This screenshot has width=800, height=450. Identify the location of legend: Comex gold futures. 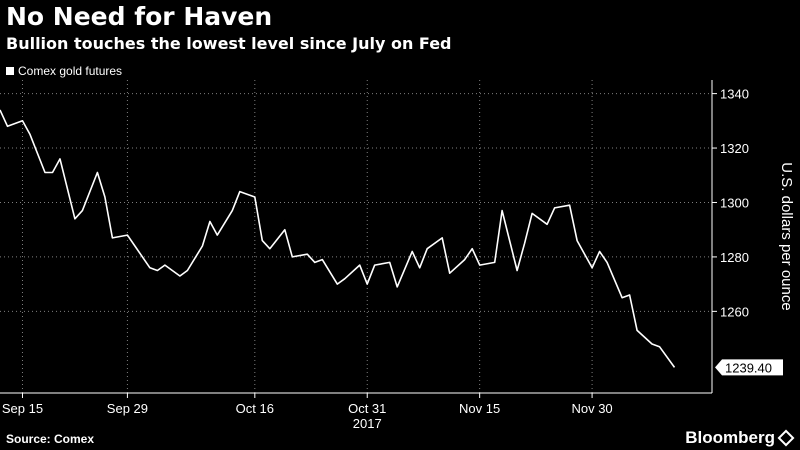
(64, 71).